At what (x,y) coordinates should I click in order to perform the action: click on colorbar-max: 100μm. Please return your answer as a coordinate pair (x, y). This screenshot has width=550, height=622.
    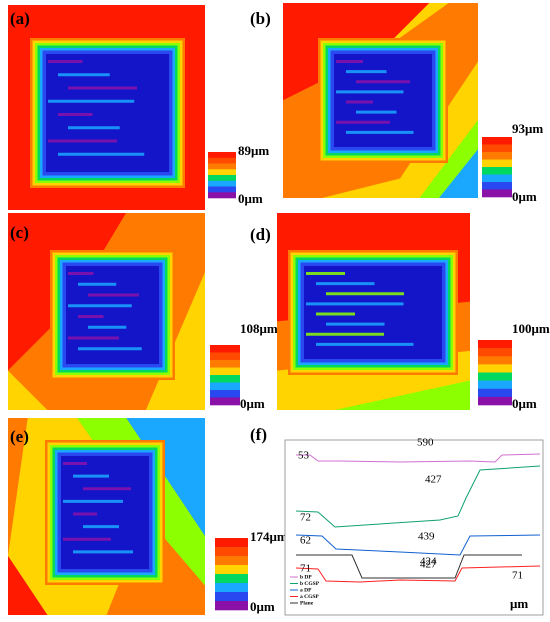
    Looking at the image, I should click on (531, 328).